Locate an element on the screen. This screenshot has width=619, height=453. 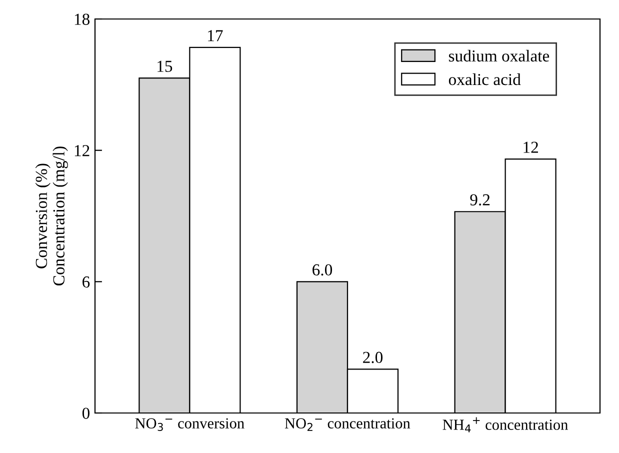
data-label: 9.2 is located at coordinates (480, 200).